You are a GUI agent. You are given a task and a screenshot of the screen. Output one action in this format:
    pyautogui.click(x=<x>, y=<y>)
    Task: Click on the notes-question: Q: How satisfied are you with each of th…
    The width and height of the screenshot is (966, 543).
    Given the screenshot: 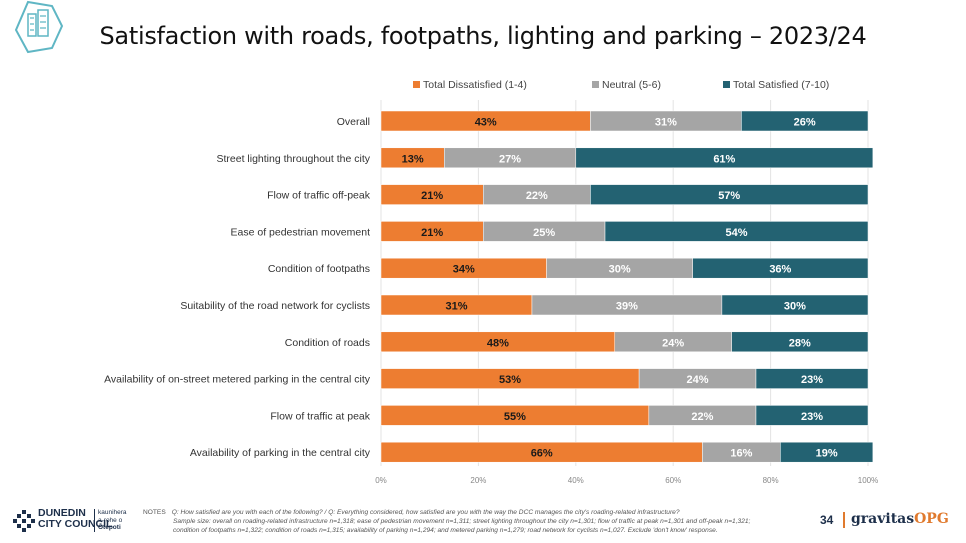 What is the action you would take?
    pyautogui.click(x=425, y=512)
    